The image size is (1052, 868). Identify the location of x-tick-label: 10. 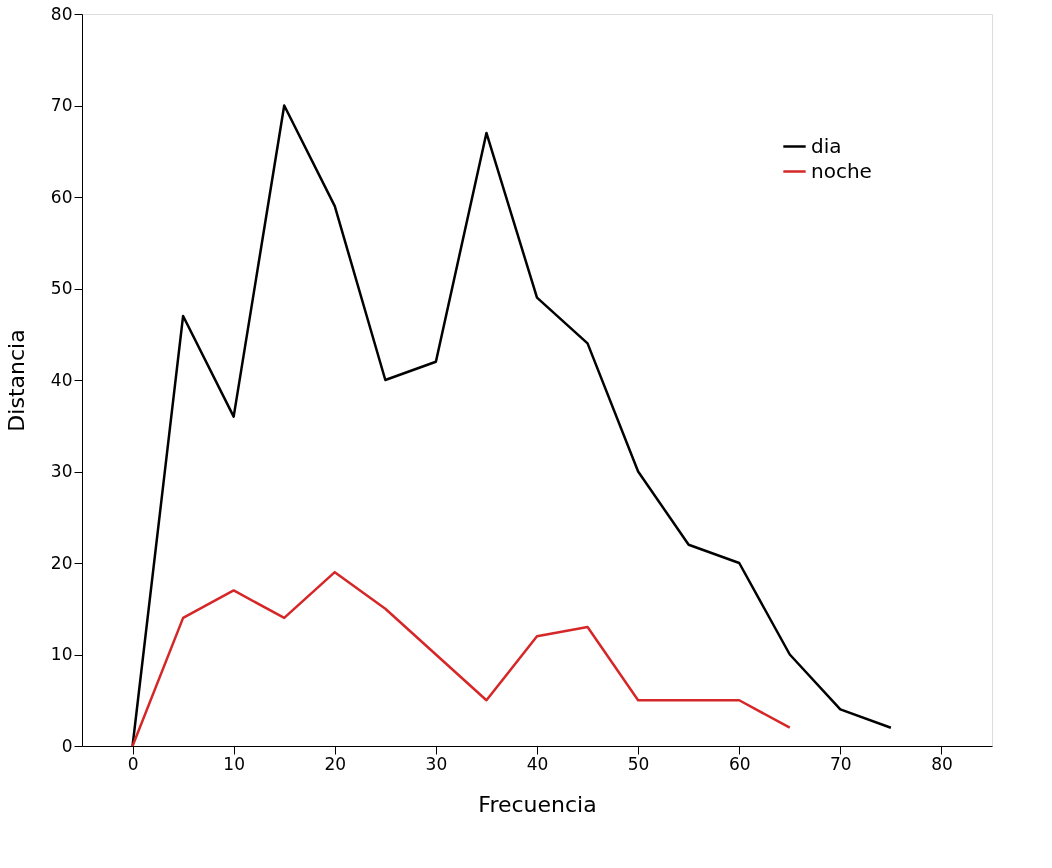
(234, 763).